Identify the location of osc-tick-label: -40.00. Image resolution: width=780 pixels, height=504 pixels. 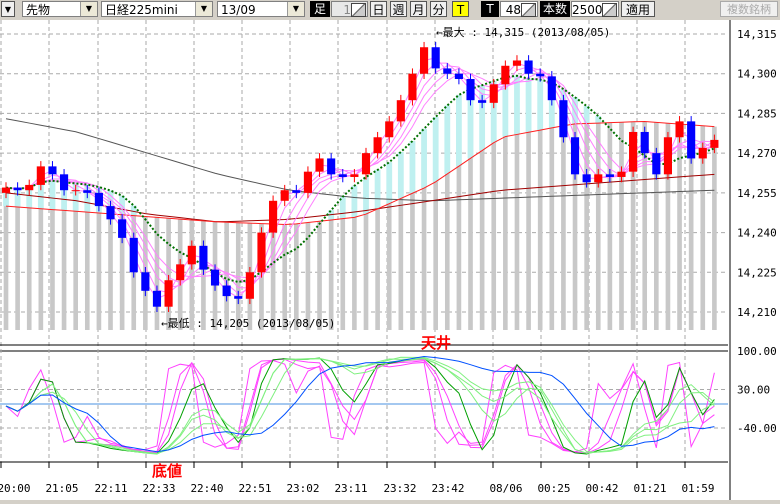
(757, 428).